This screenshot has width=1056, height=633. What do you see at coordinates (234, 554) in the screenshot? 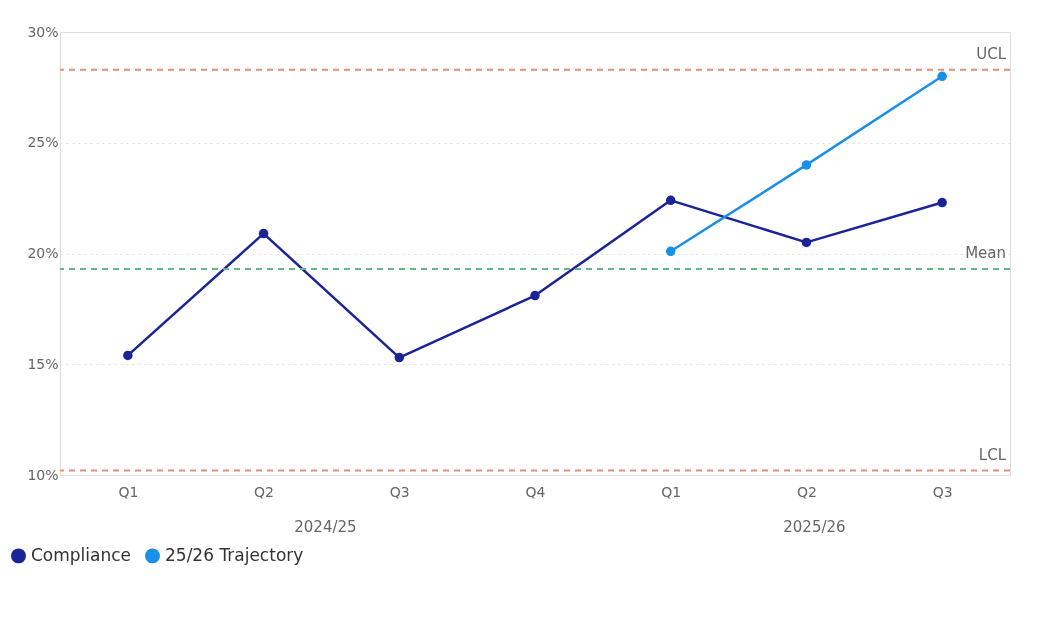
I see `legend-label: 25/26 Trajectory` at bounding box center [234, 554].